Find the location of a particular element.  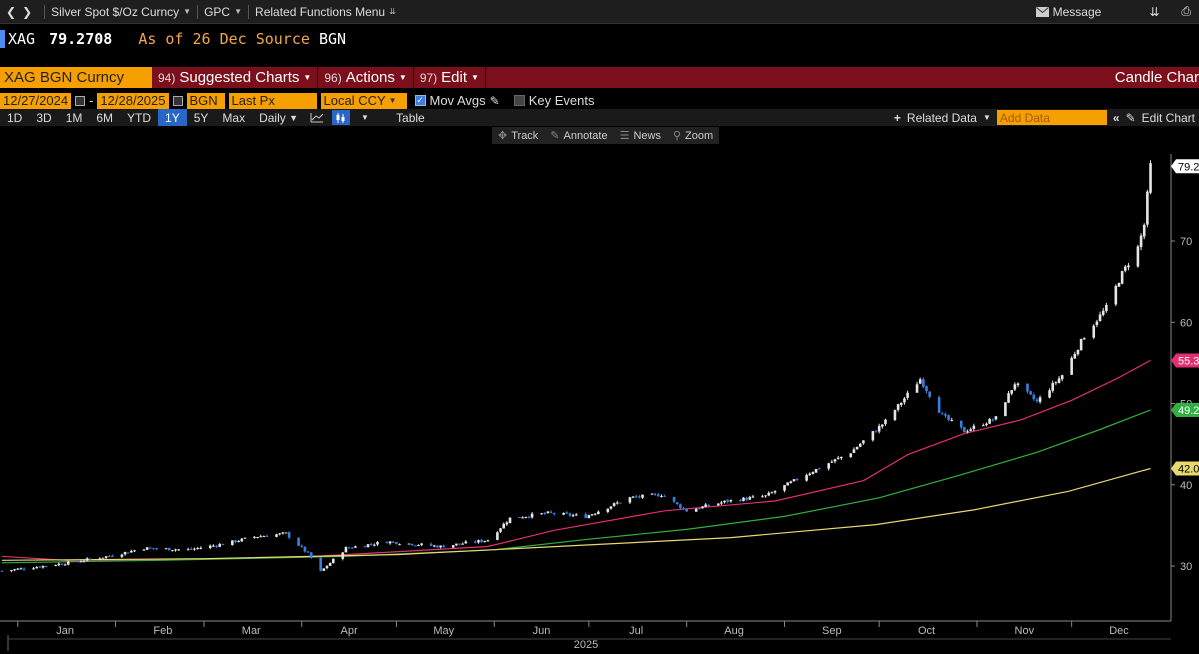

period-1m: 1M is located at coordinates (74, 117).